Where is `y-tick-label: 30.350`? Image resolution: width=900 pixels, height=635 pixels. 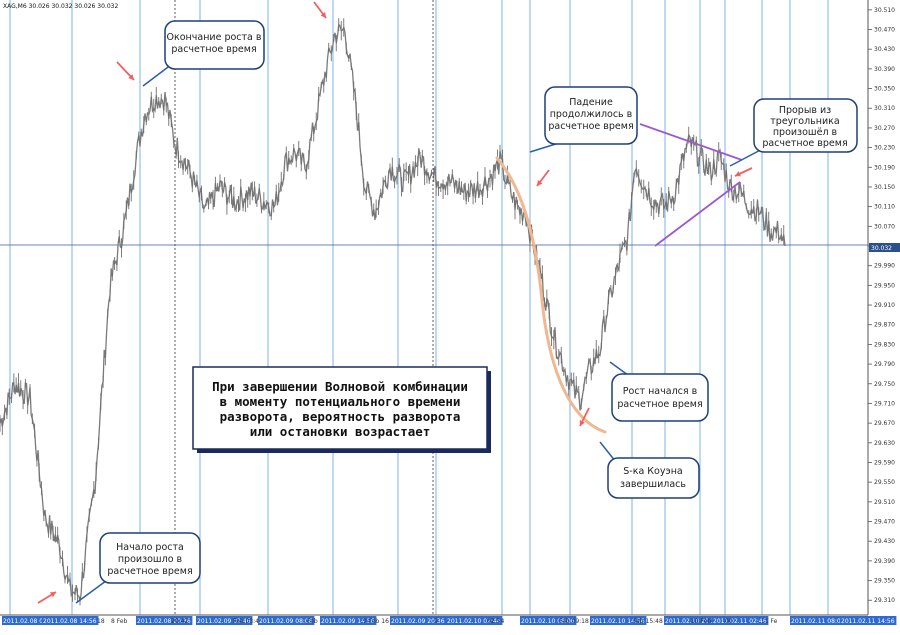 y-tick-label: 30.350 is located at coordinates (884, 89).